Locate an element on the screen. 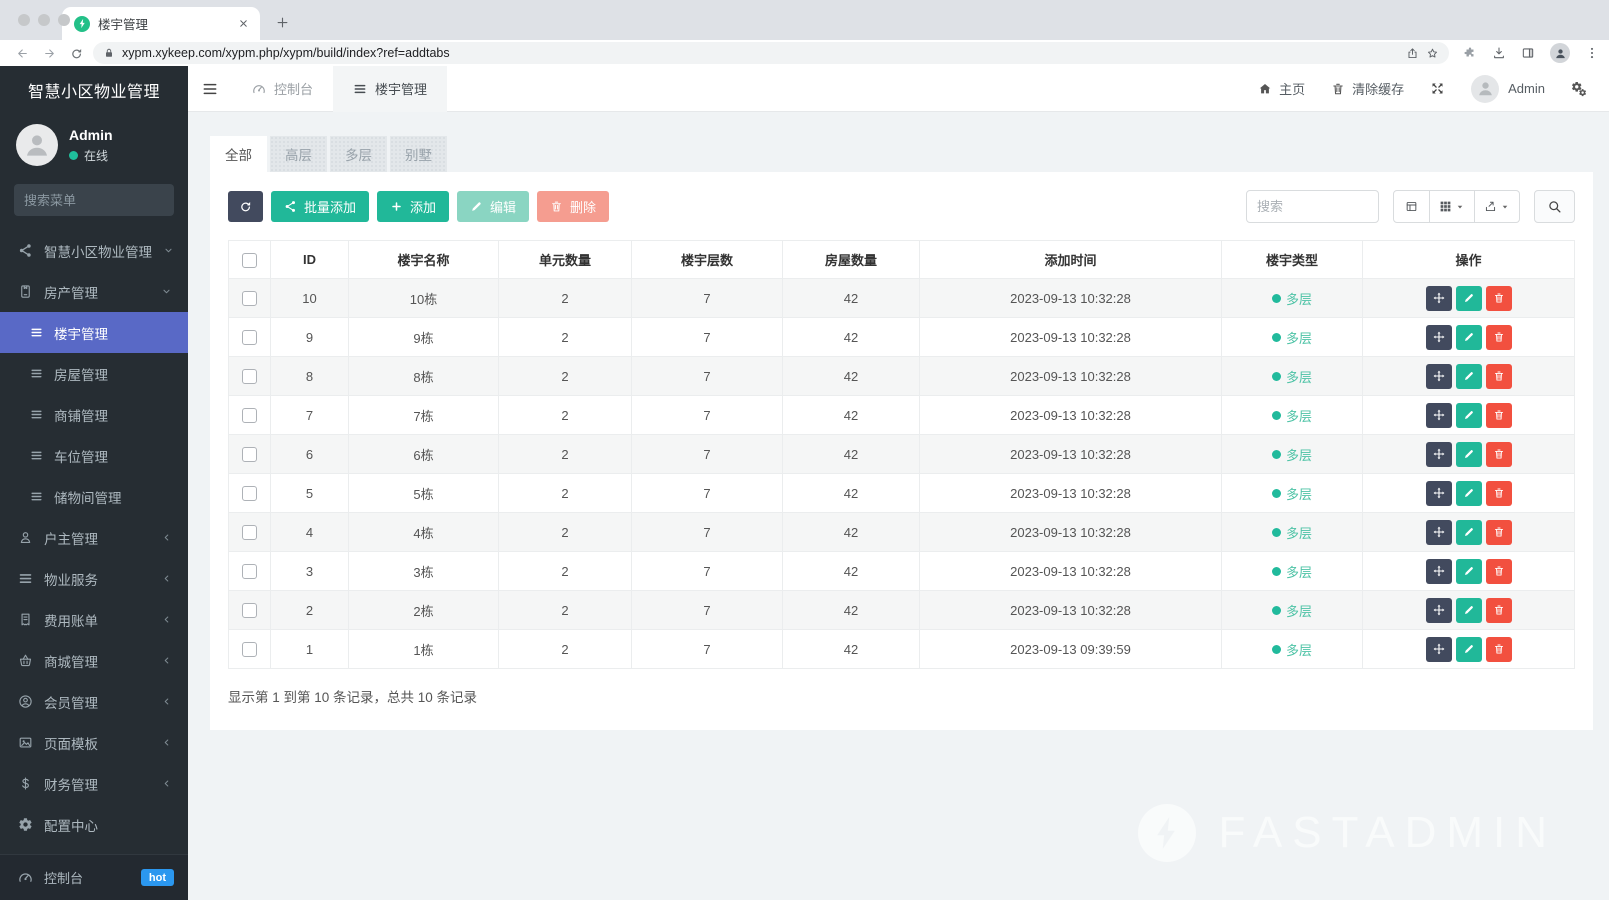  sidebar-item: 页面模板 is located at coordinates (94, 742).